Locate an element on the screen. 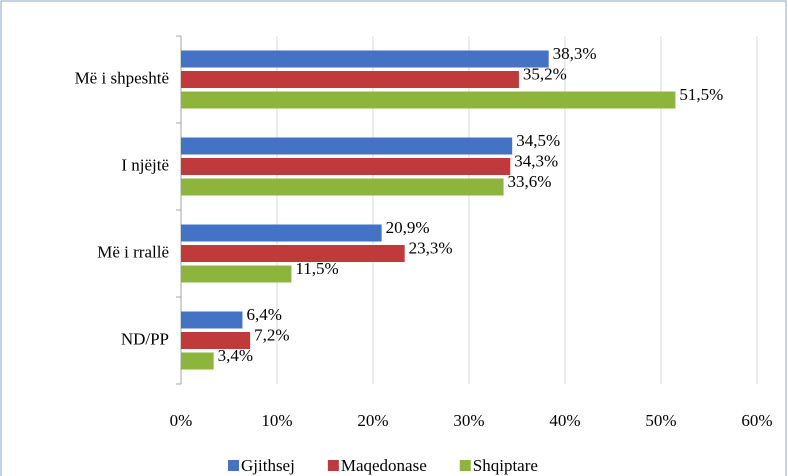  value-label: 20,9% is located at coordinates (408, 227).